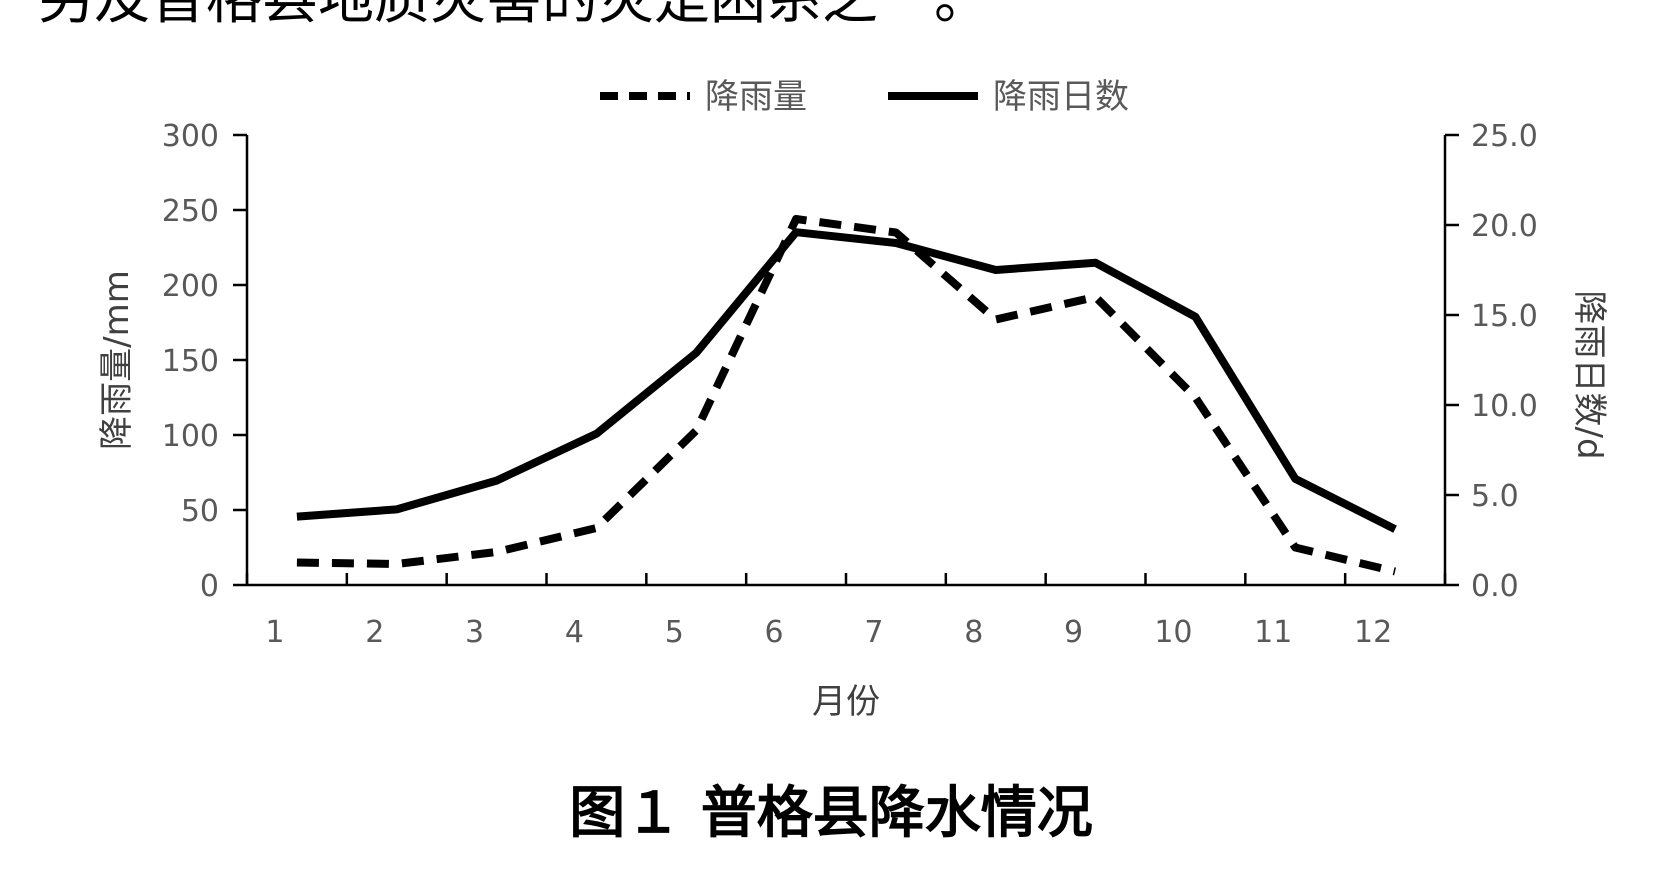  Describe the element at coordinates (756, 97) in the screenshot. I see `legend-label-rainfall: 降雨量` at that location.